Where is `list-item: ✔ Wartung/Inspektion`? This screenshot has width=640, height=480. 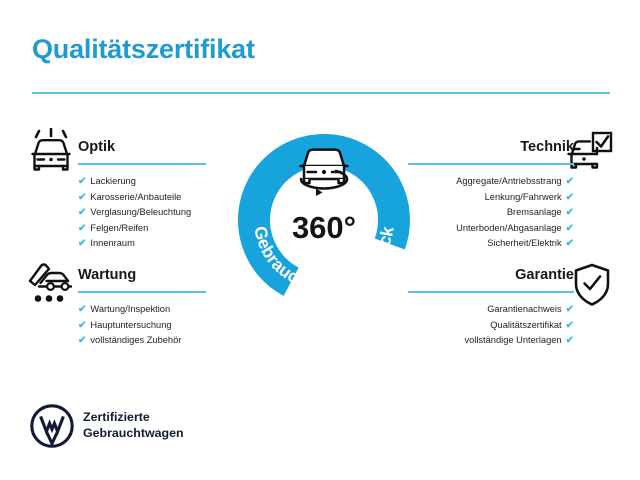 list-item: ✔ Wartung/Inspektion is located at coordinates (142, 310).